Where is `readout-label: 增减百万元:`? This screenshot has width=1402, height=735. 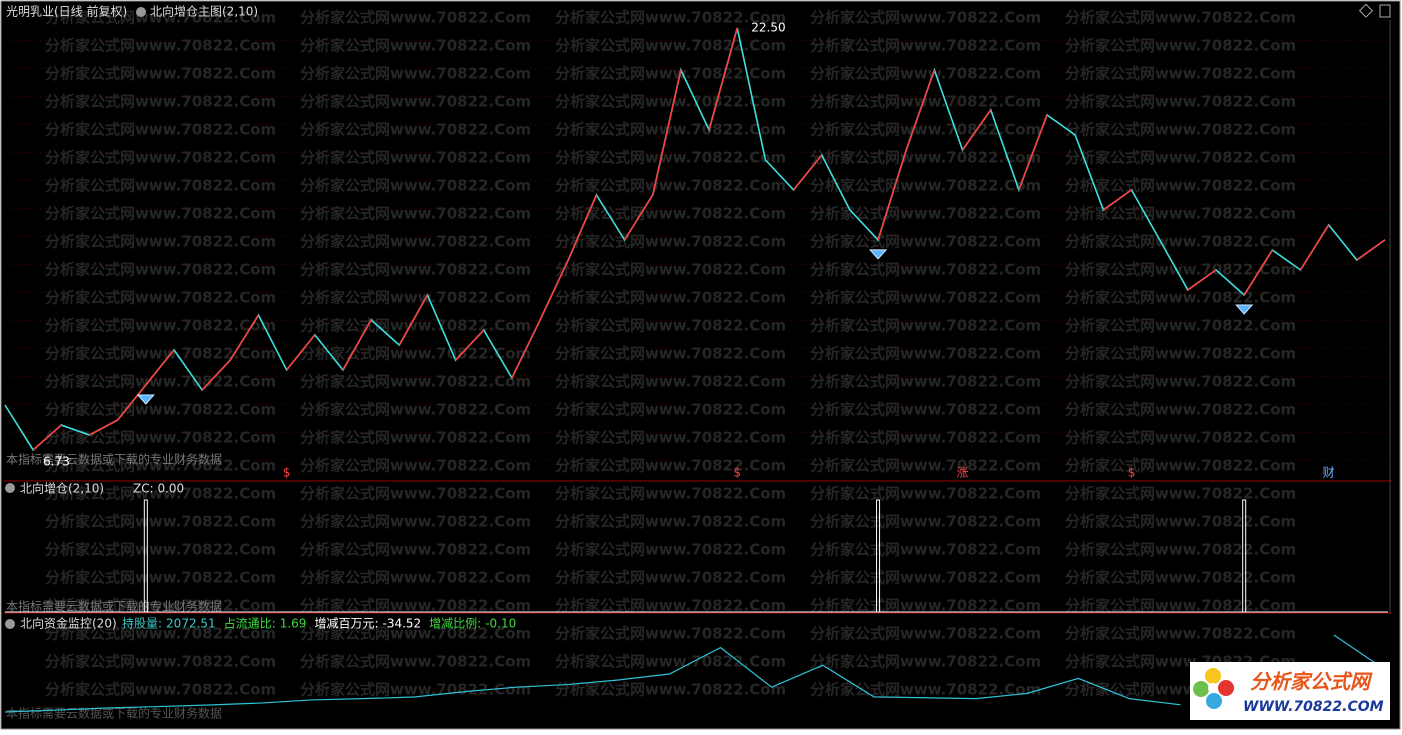
readout-label: 增减百万元: is located at coordinates (346, 624).